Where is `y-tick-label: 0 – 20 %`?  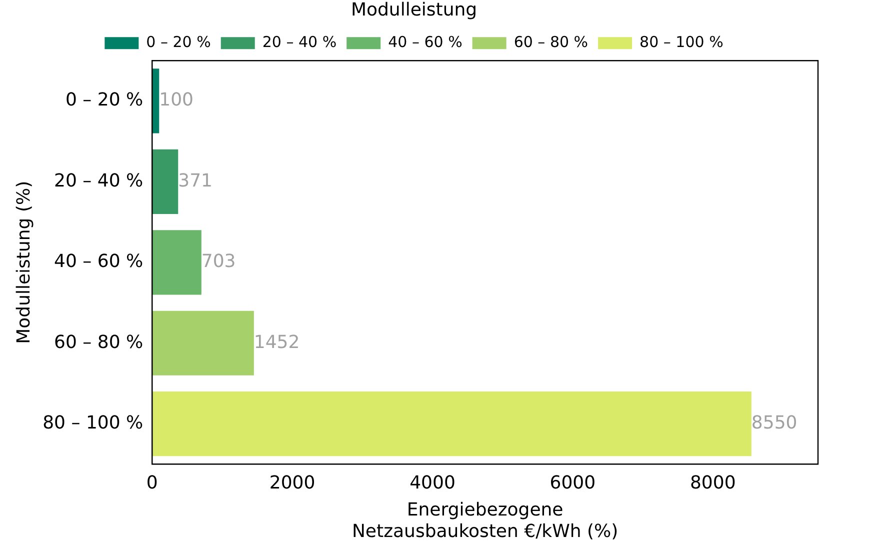
y-tick-label: 0 – 20 % is located at coordinates (105, 100).